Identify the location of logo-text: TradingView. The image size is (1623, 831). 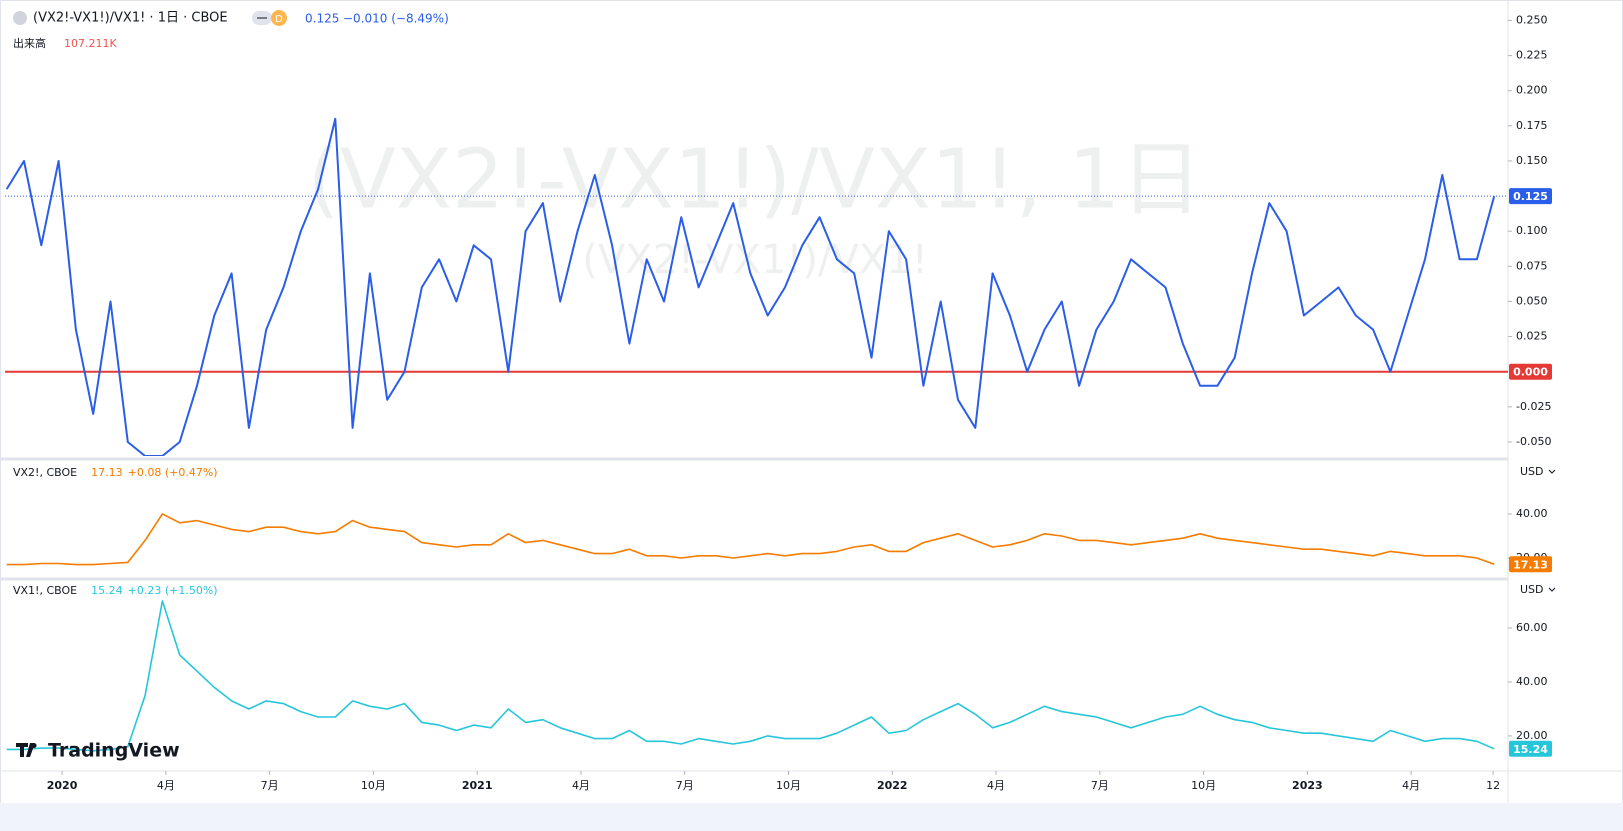
(114, 751).